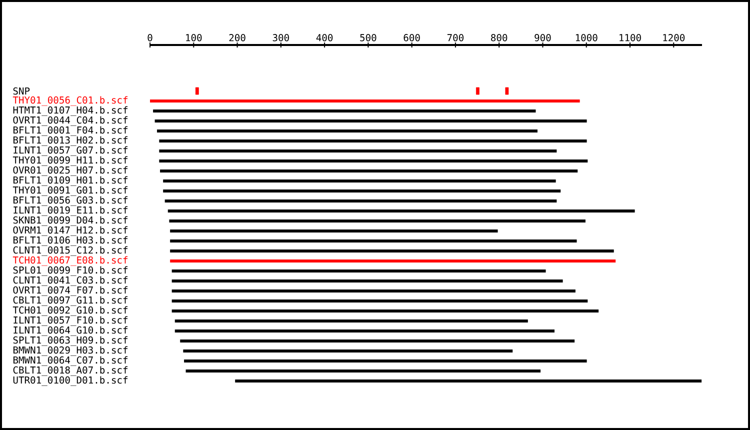 The height and width of the screenshot is (430, 750). What do you see at coordinates (674, 38) in the screenshot?
I see `x-tick-label: 1200` at bounding box center [674, 38].